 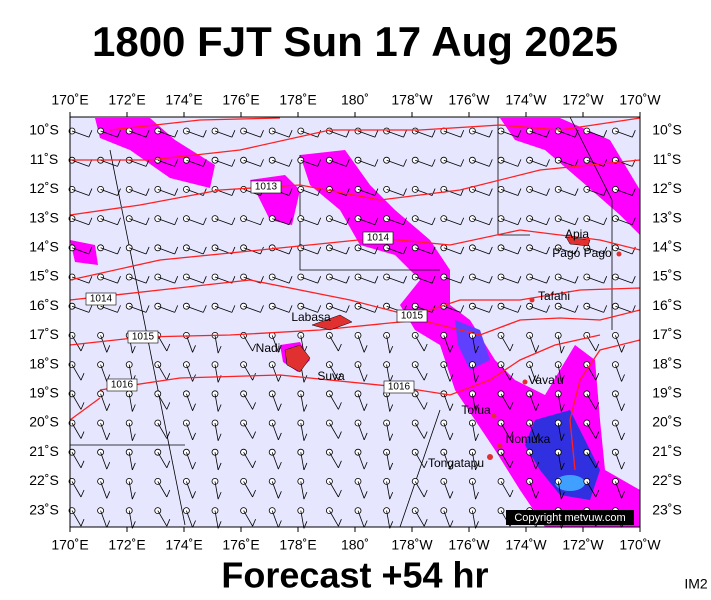 What do you see at coordinates (266, 187) in the screenshot?
I see `isobar-label: 1013` at bounding box center [266, 187].